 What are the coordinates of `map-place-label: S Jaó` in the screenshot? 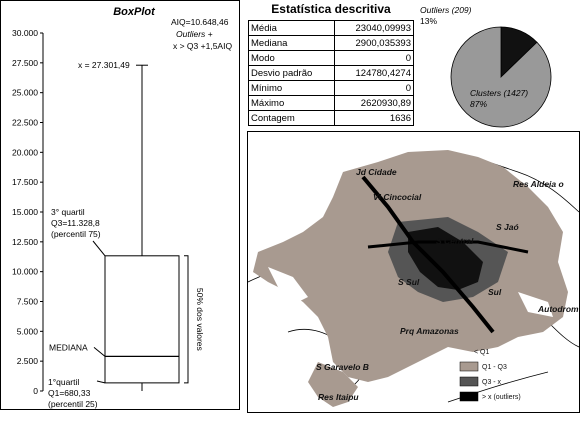 It's located at (507, 227).